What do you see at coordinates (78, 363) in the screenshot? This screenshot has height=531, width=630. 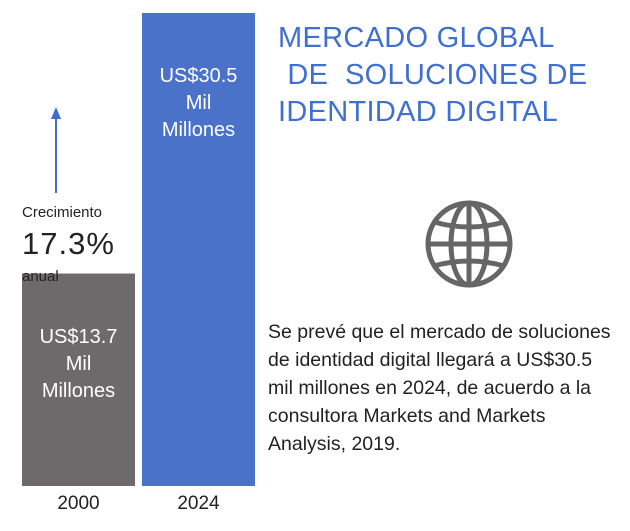 I see `bar-value-label-2000: US$13.7 Mil Millones` at bounding box center [78, 363].